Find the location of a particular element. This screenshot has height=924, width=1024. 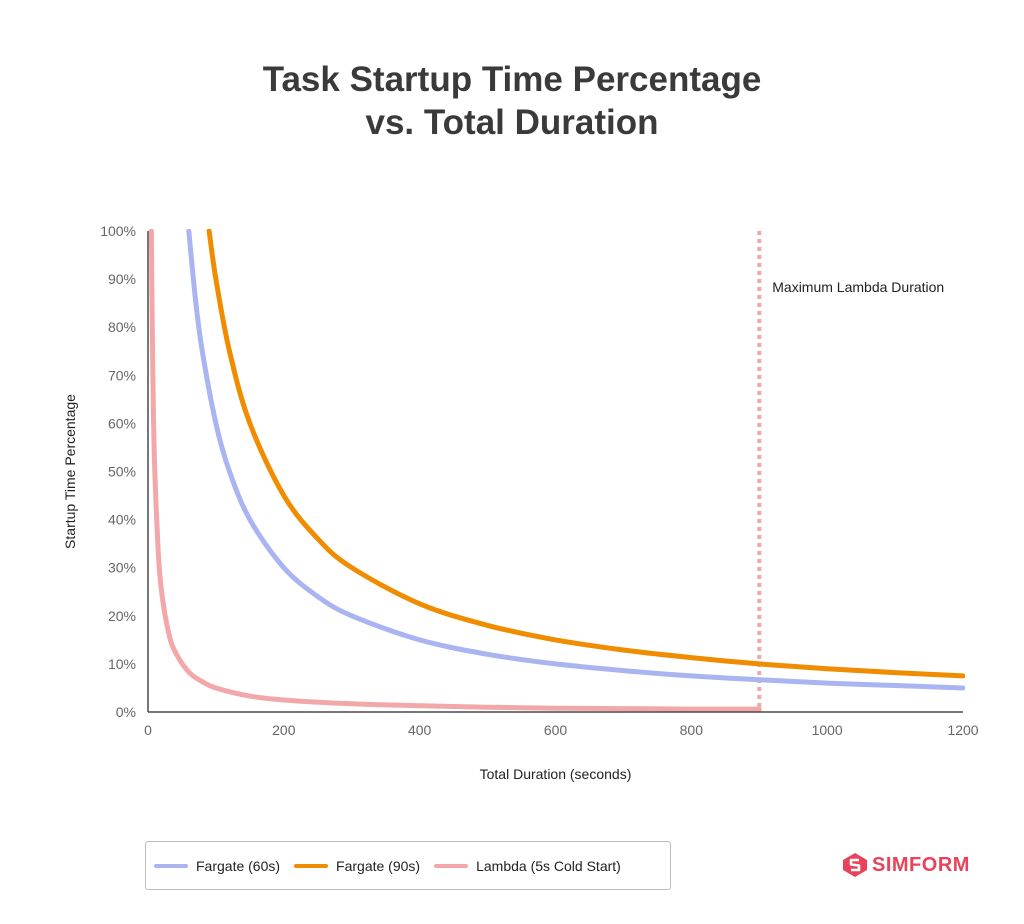

x-tick-labels: 0 200 400 600 800 1000 1200 is located at coordinates (561, 730).